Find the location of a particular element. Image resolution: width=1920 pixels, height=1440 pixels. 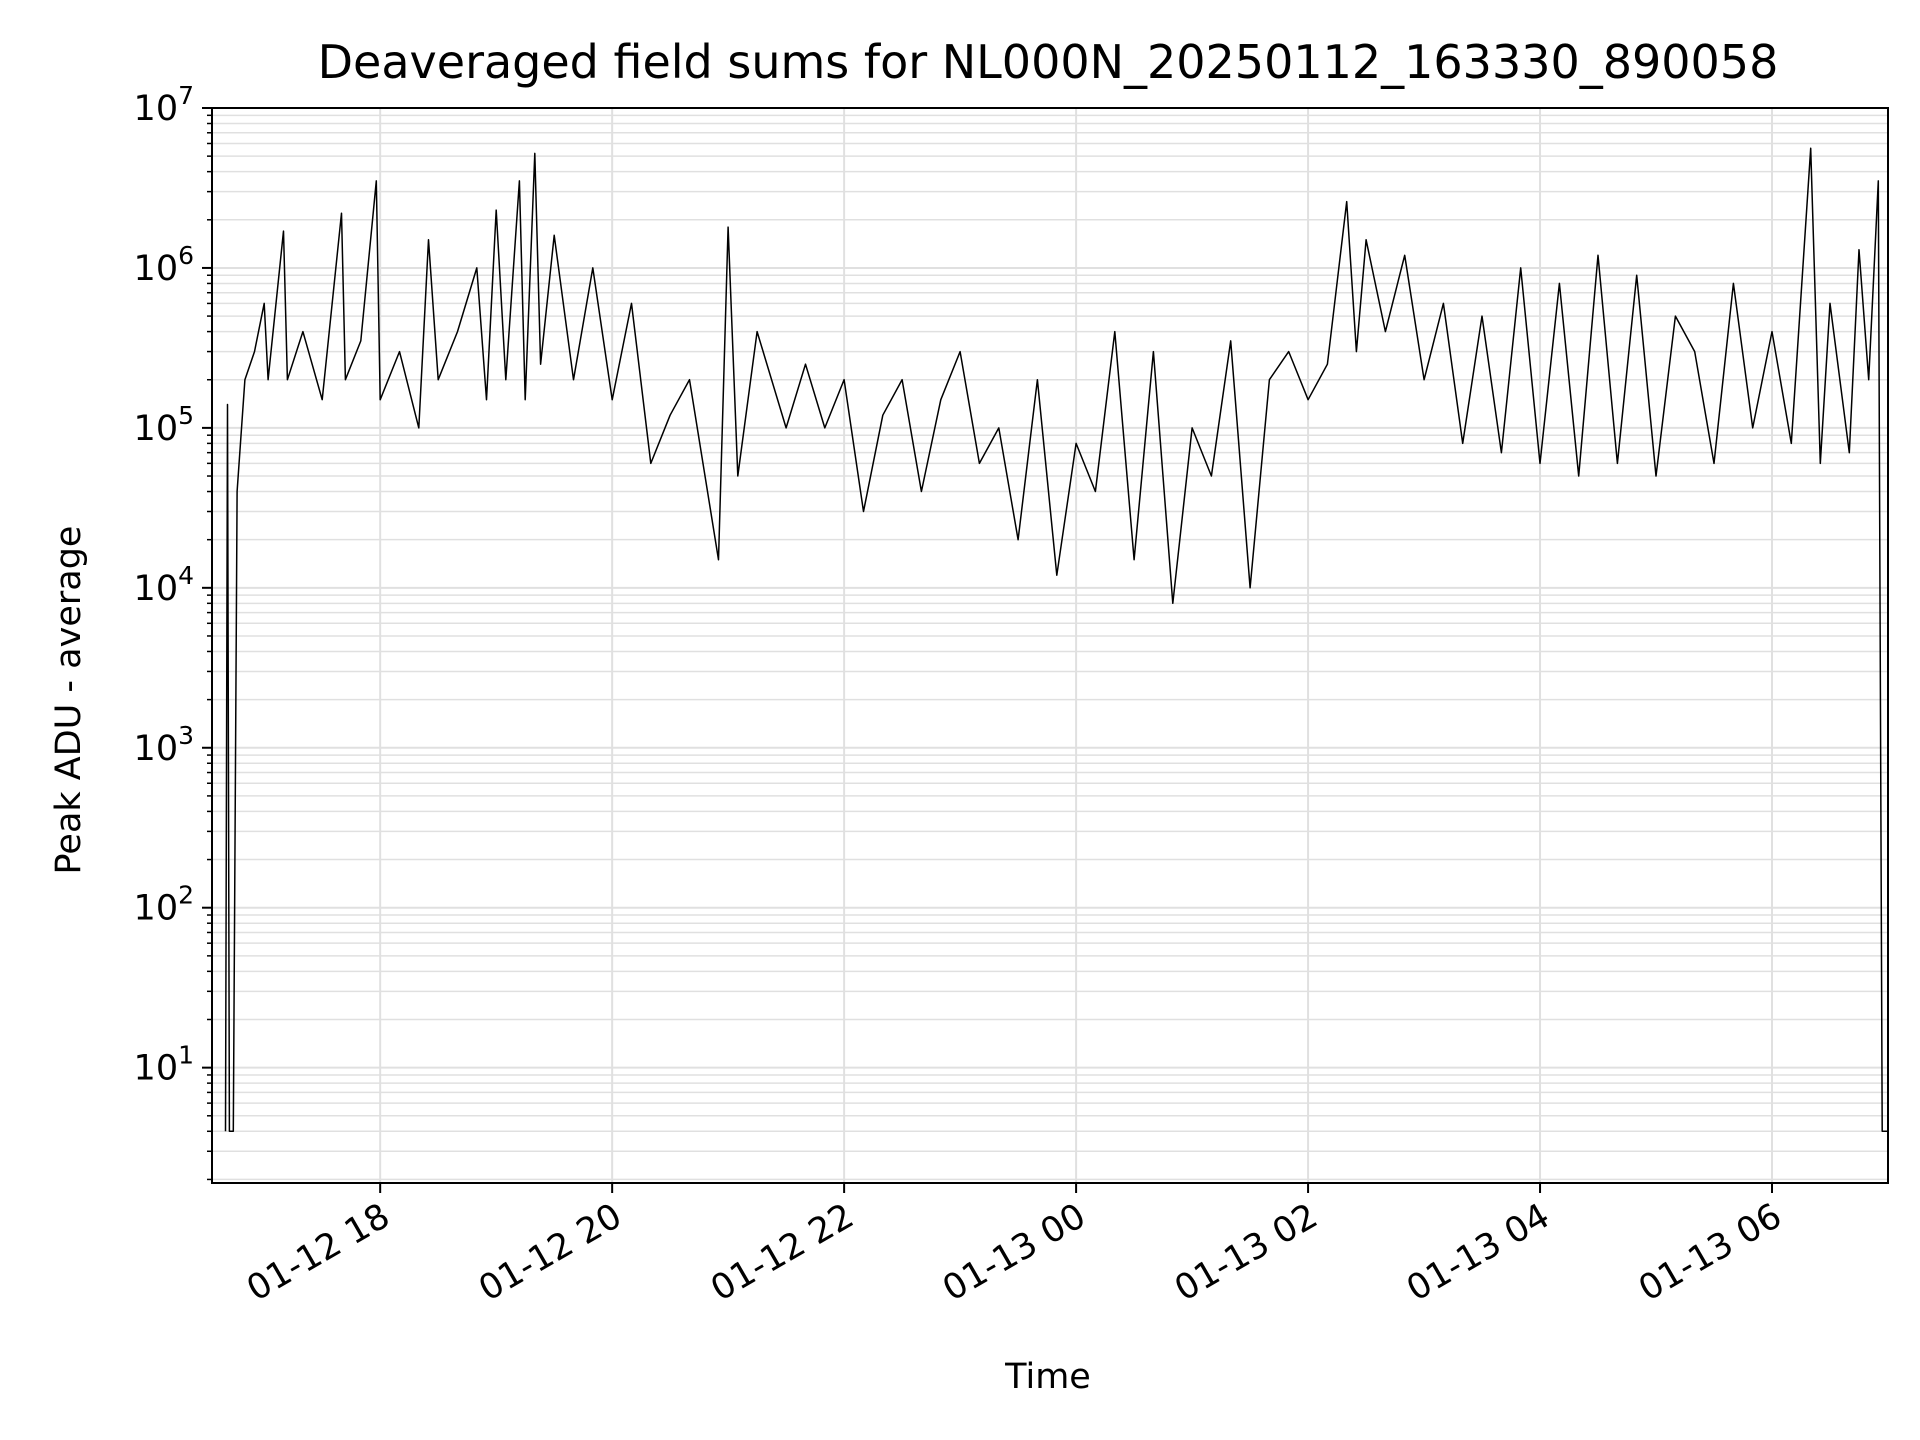

x-tick-label: 01-13 06 is located at coordinates (1710, 1252).